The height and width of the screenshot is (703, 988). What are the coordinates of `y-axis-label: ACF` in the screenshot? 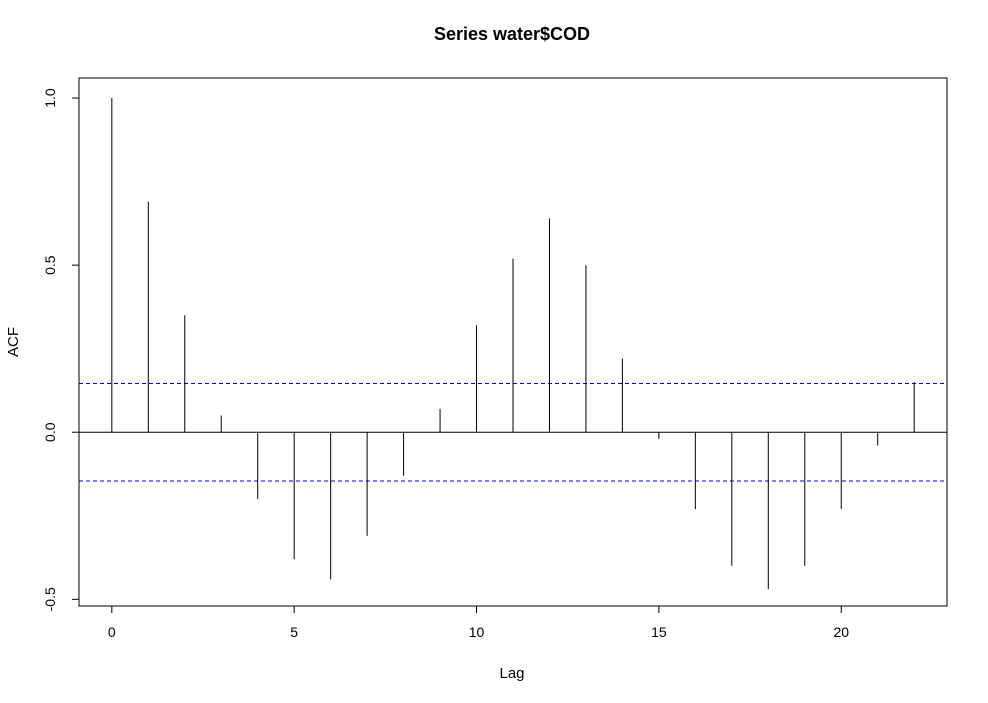 It's located at (13, 342).